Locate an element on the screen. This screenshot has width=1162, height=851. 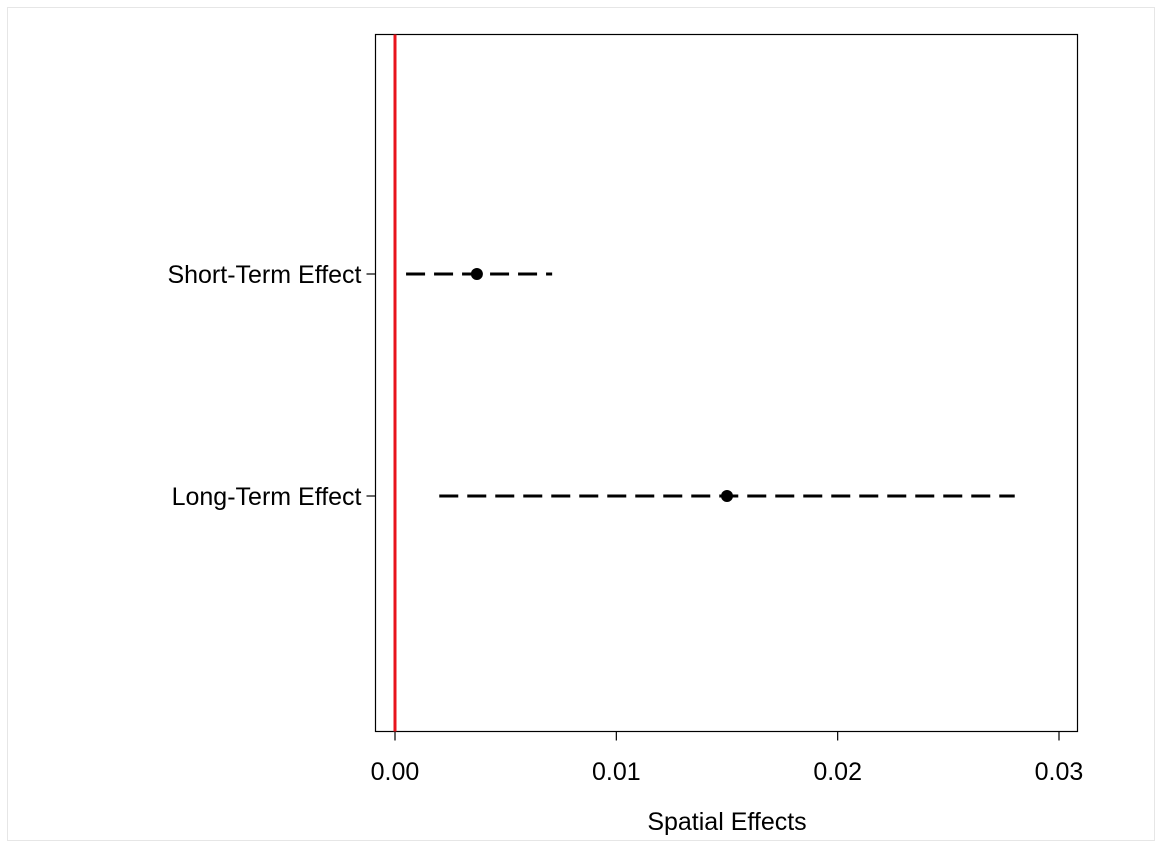
x-tick-label: 0.00 is located at coordinates (395, 772).